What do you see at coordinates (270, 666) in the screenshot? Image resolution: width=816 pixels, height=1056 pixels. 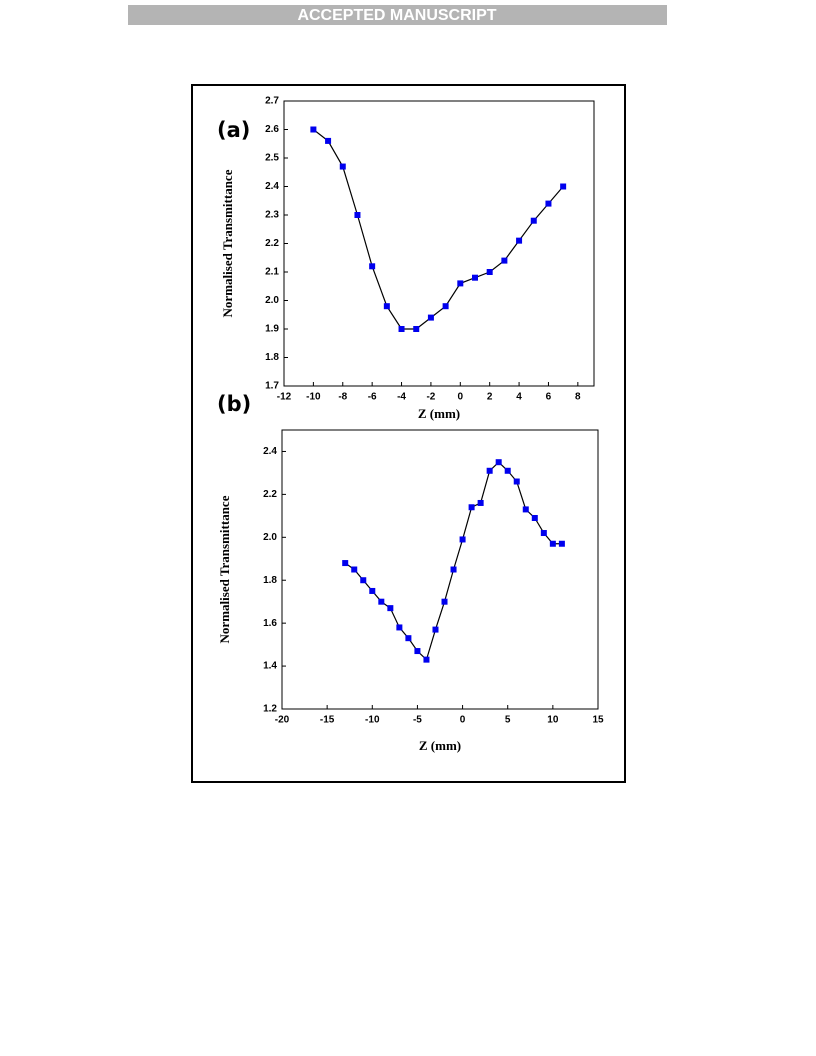 I see `y-tick-label: 1.4` at bounding box center [270, 666].